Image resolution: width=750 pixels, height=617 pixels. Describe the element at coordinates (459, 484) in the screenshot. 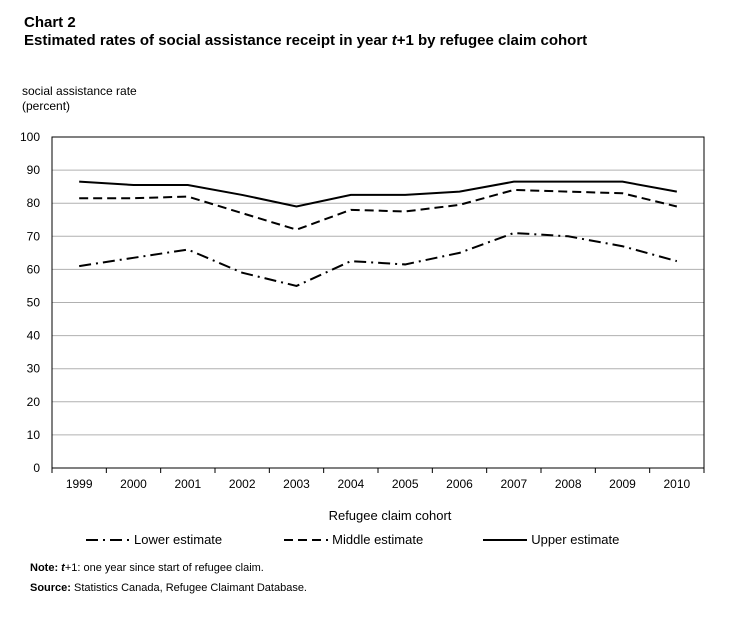

I see `x-tick-label: 2006` at that location.